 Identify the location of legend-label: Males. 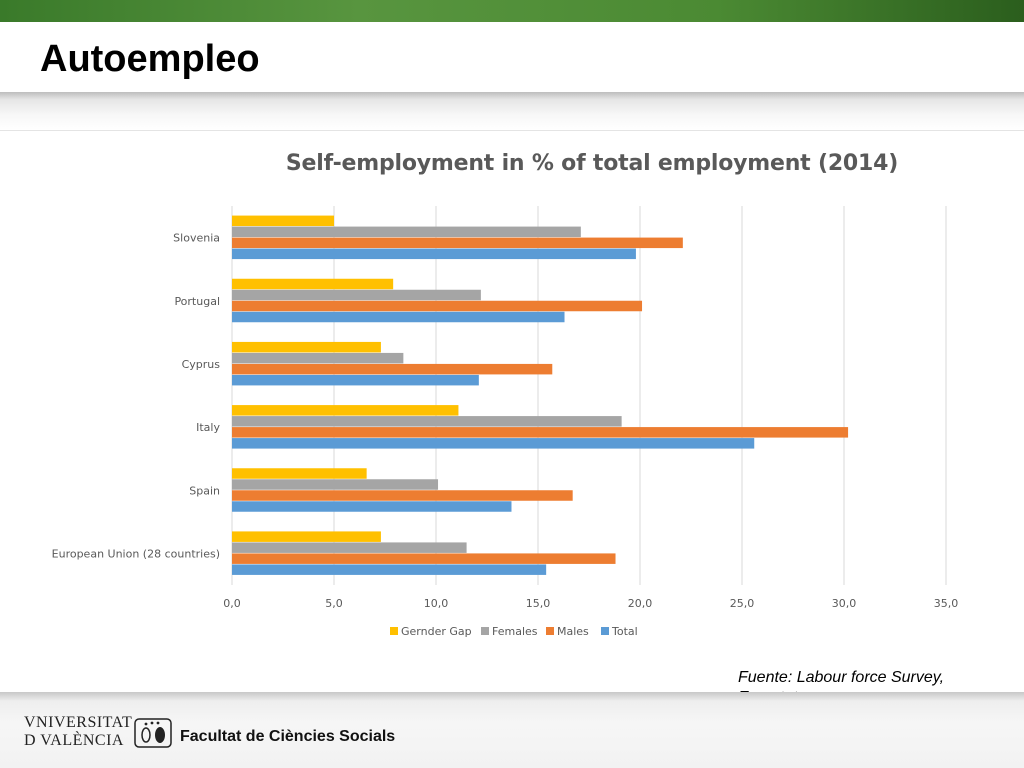
(573, 631).